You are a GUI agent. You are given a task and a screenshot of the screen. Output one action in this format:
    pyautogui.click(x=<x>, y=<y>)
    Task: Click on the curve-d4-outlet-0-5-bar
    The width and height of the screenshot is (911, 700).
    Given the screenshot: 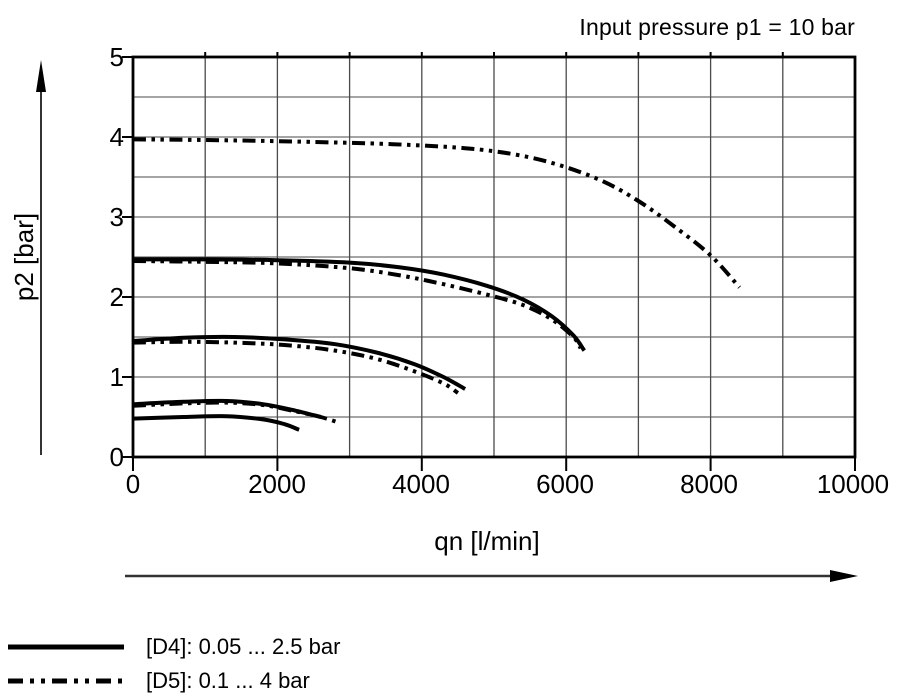 What is the action you would take?
    pyautogui.click(x=216, y=423)
    